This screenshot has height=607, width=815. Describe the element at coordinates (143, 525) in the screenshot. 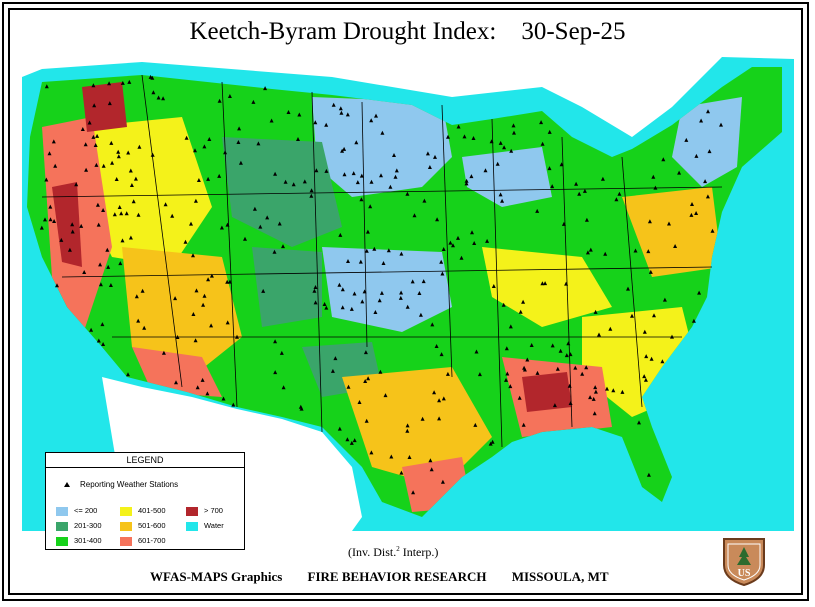

I see `legend-item: 501-600` at that location.